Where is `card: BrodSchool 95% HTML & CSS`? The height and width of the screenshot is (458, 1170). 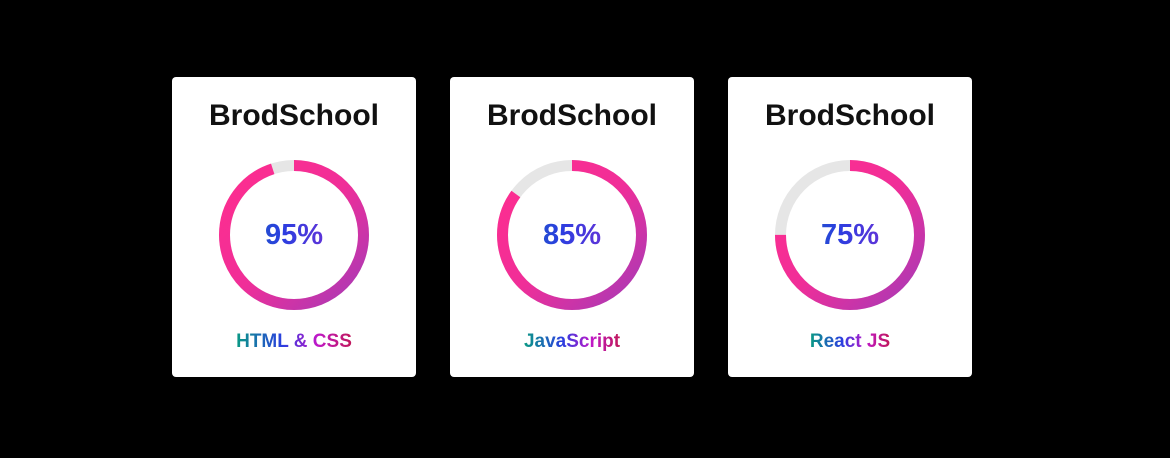
card: BrodSchool 95% HTML & CSS is located at coordinates (294, 227).